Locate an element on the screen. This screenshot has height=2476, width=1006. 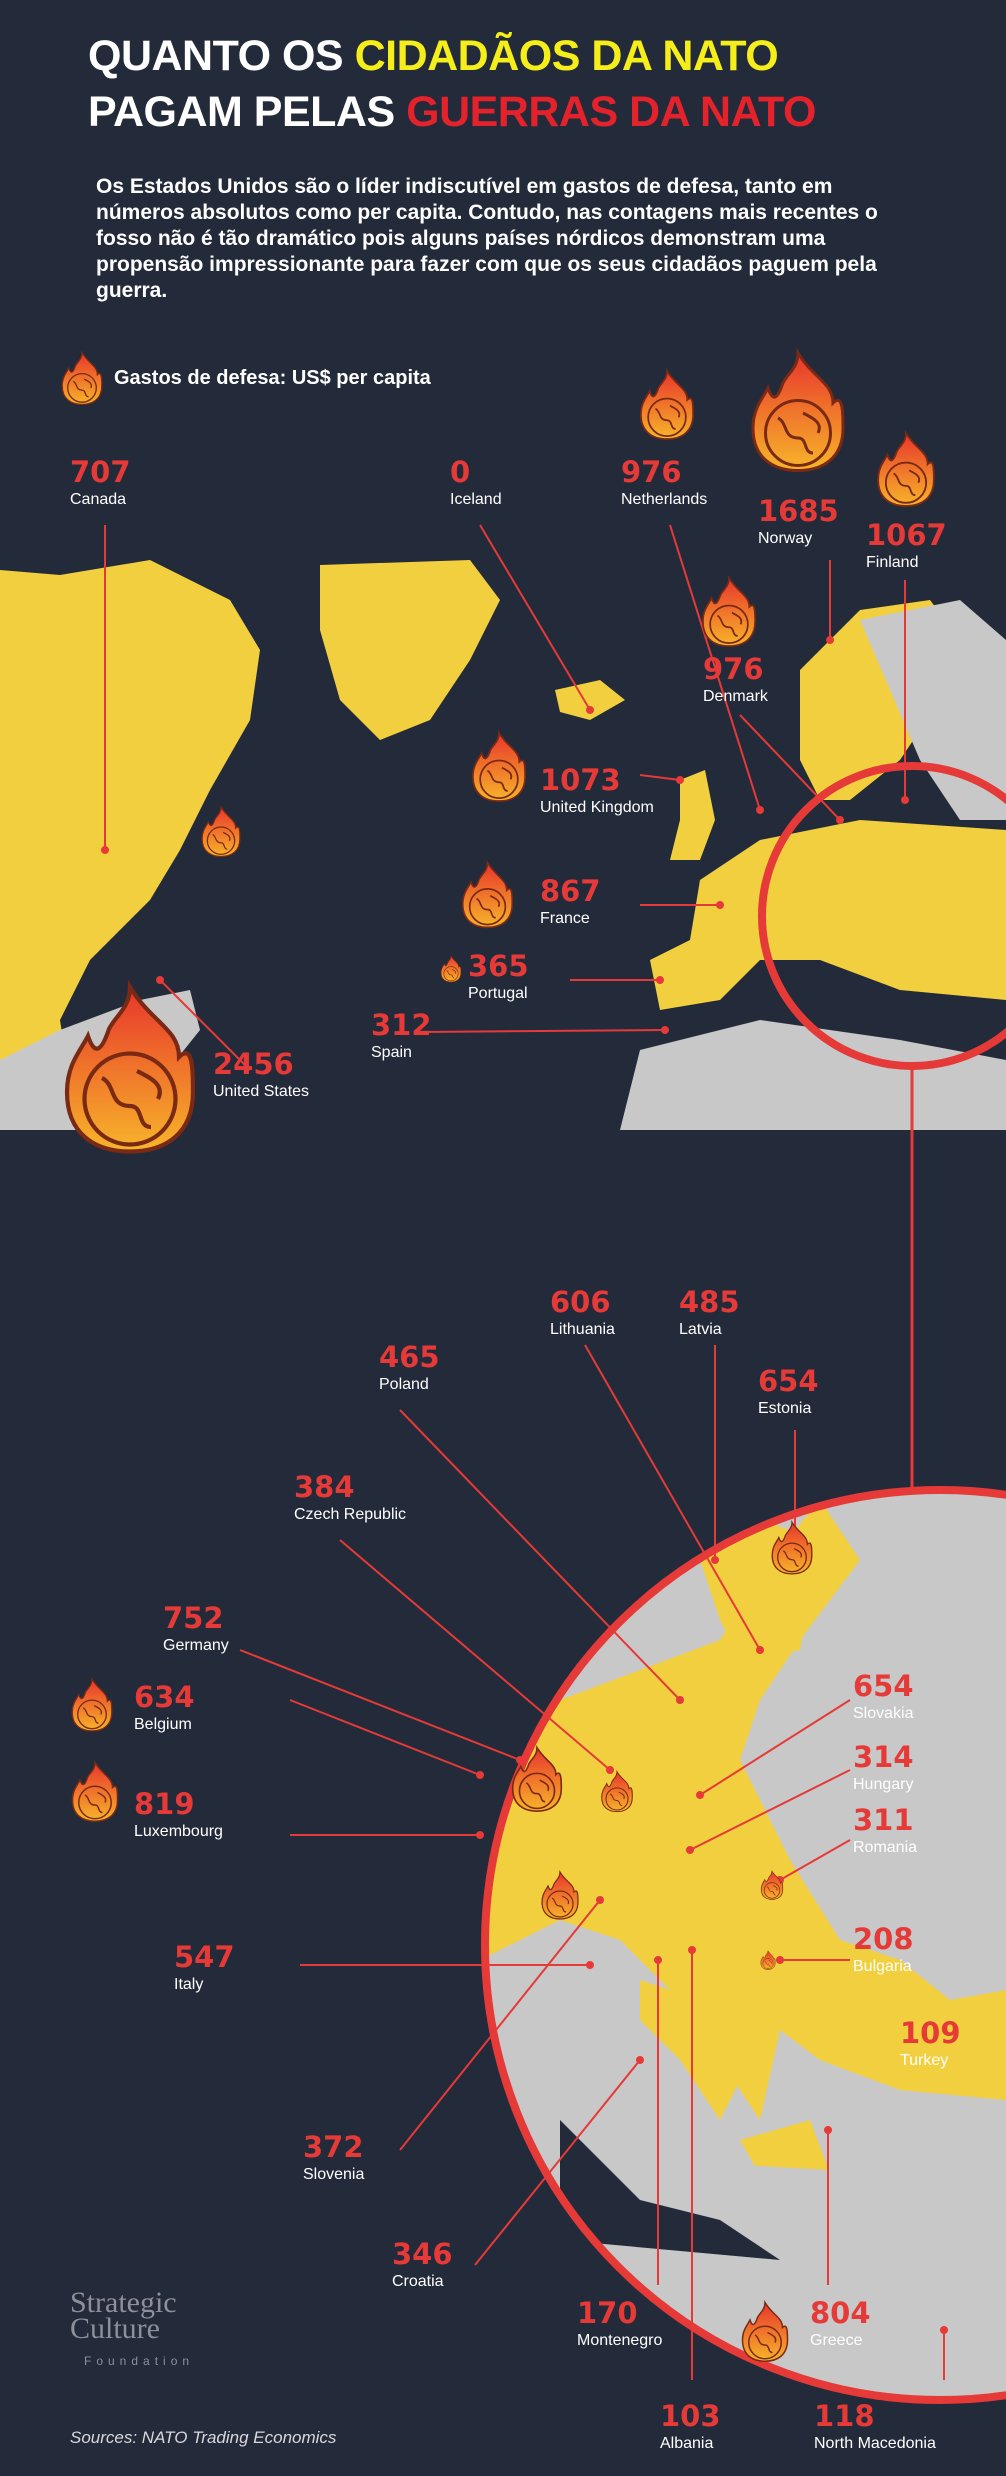
country-label: 346 Croatia is located at coordinates (422, 2265).